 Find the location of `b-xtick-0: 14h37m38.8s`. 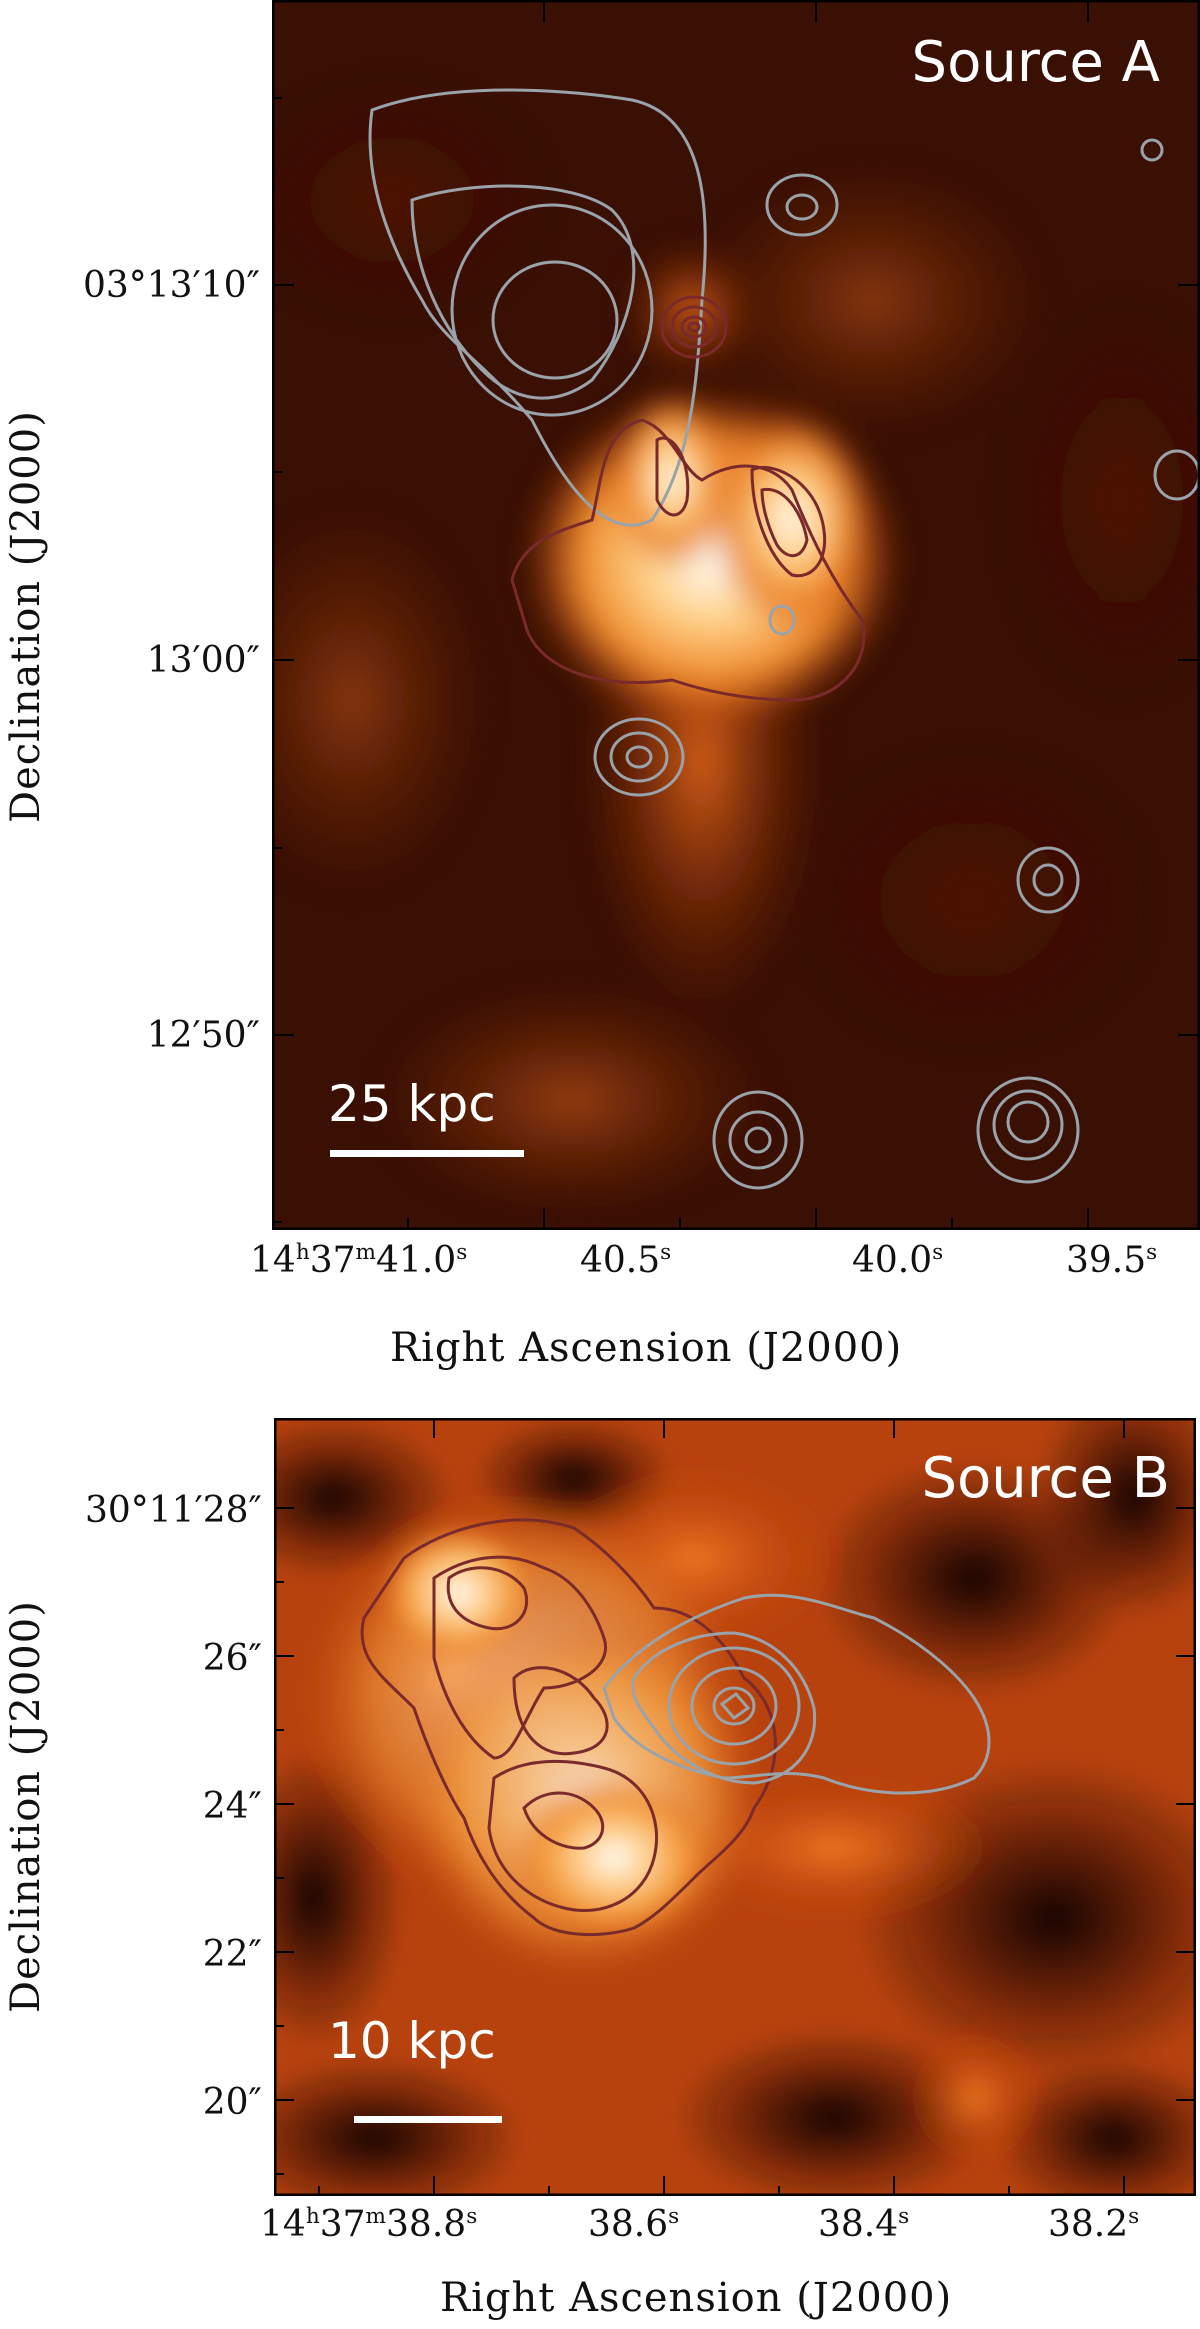

b-xtick-0: 14h37m38.8s is located at coordinates (369, 2224).